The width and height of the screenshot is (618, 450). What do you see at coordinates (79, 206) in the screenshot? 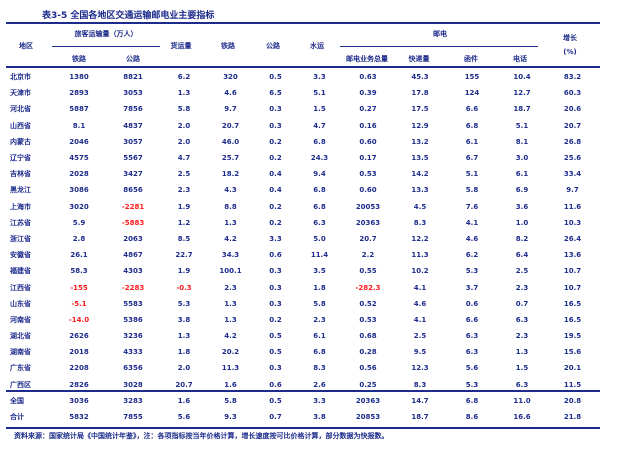
I see `table-cell: 3020` at bounding box center [79, 206].